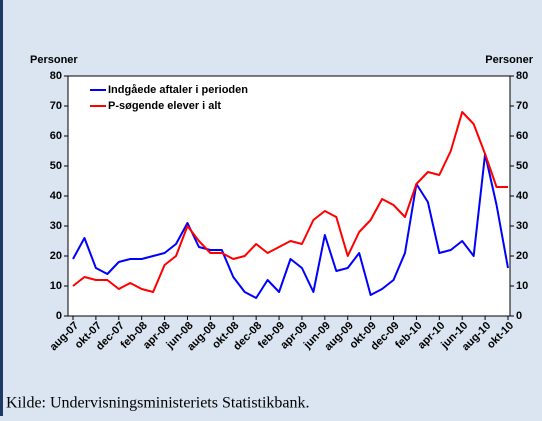 Image resolution: width=542 pixels, height=421 pixels. What do you see at coordinates (56, 286) in the screenshot?
I see `y-tick-label: 10` at bounding box center [56, 286].